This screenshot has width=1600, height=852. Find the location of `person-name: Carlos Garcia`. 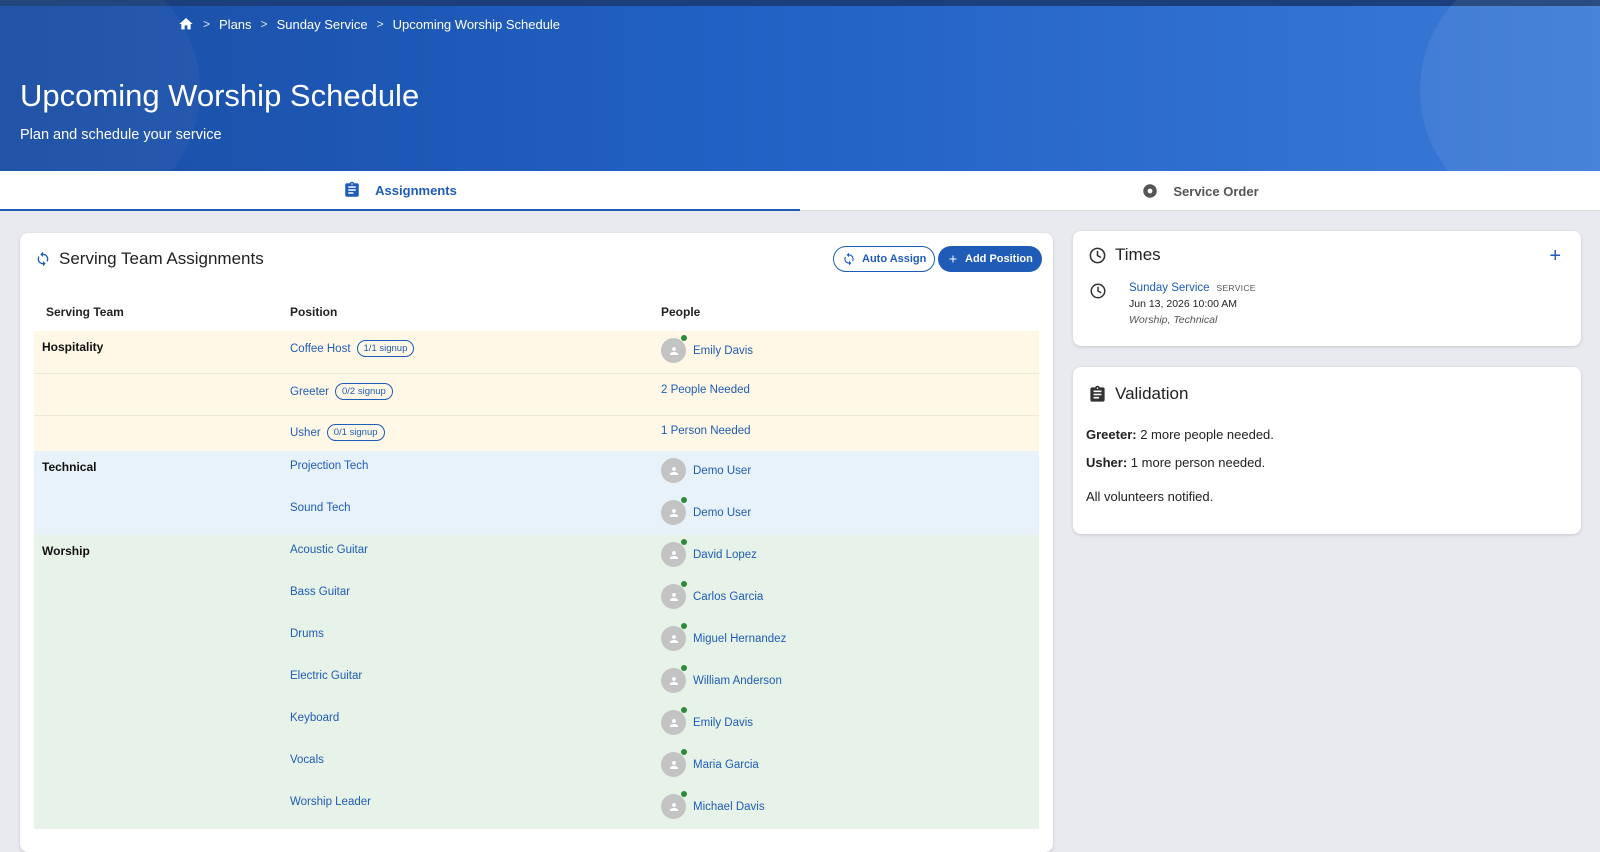

person-name: Carlos Garcia is located at coordinates (728, 596).